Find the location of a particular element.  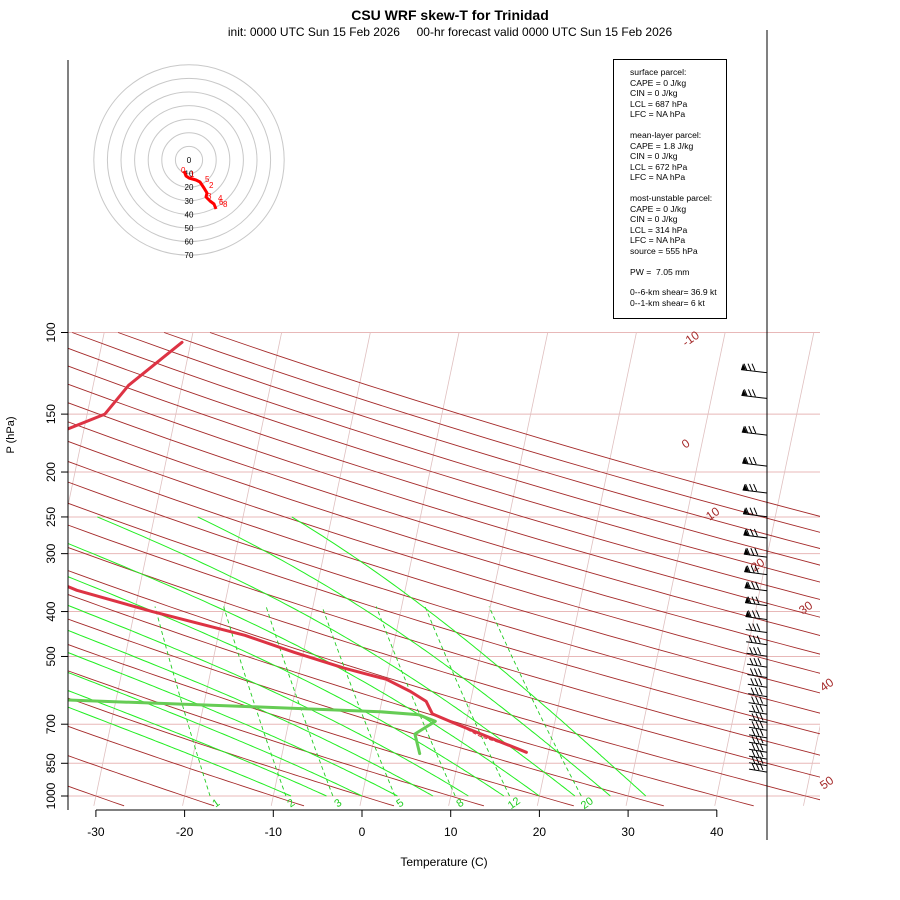

mixing-ratio-label-8: 8 is located at coordinates (460, 803).